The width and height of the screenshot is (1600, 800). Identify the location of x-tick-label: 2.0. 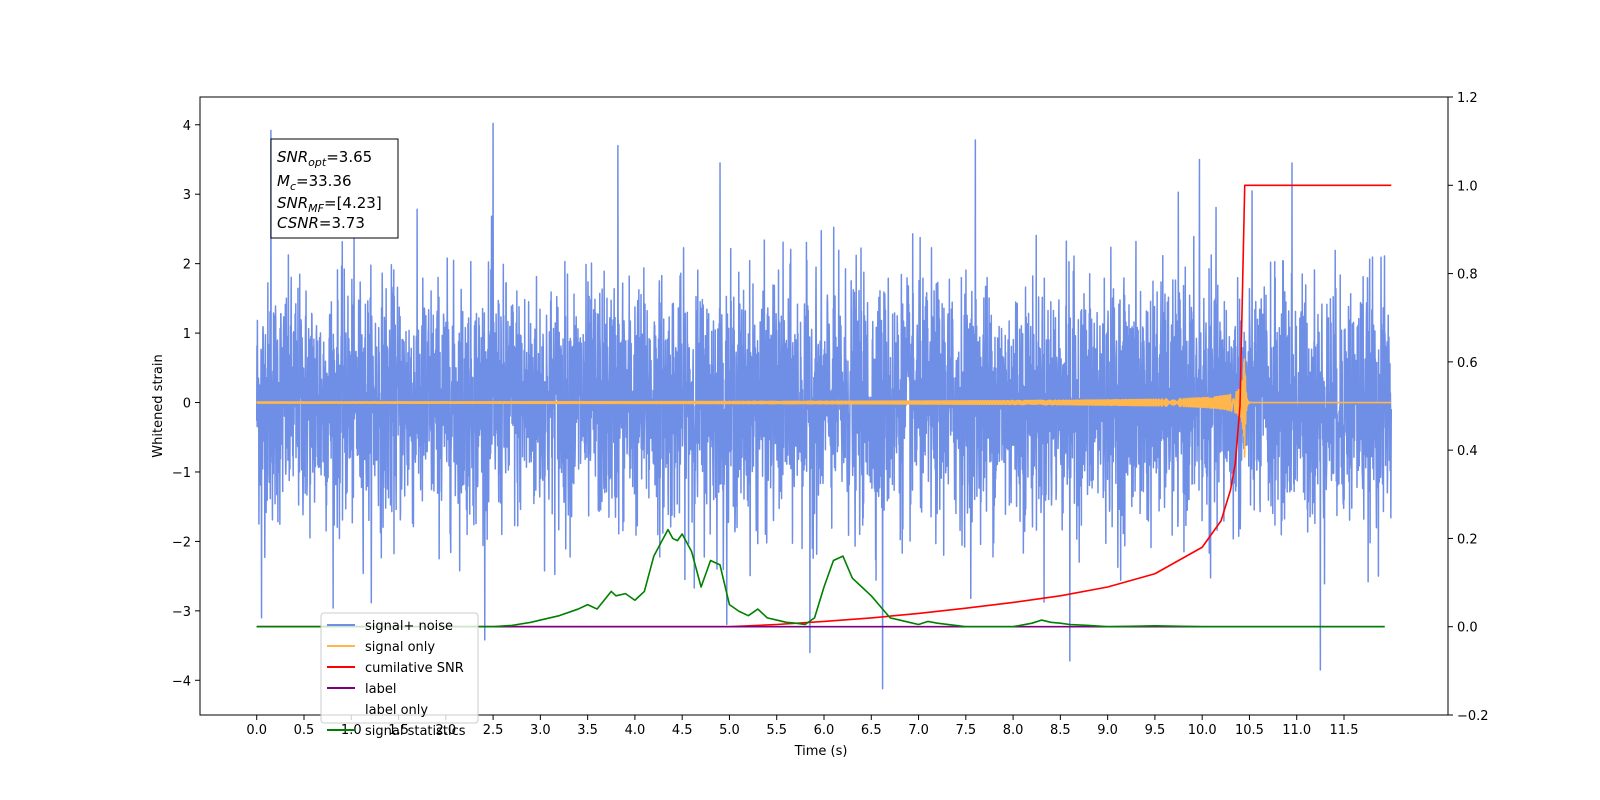
(445, 730).